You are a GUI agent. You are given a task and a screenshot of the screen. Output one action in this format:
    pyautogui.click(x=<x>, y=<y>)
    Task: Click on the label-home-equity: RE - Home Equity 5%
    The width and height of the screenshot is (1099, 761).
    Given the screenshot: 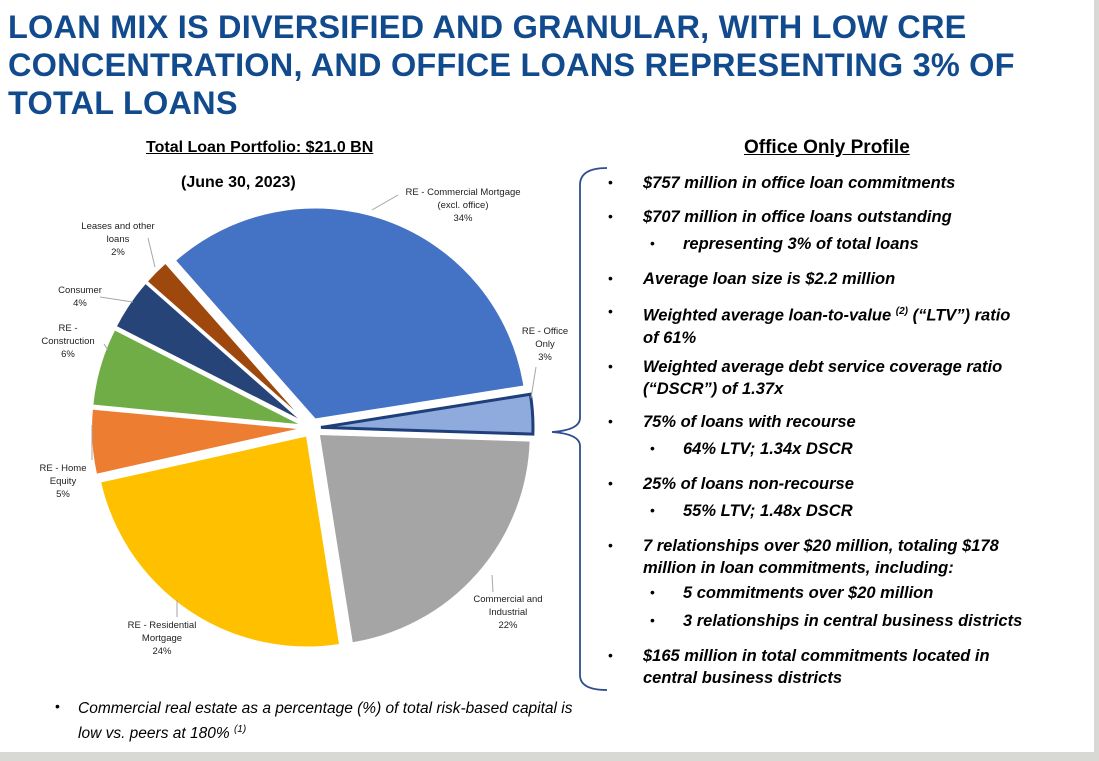 What is the action you would take?
    pyautogui.click(x=63, y=481)
    